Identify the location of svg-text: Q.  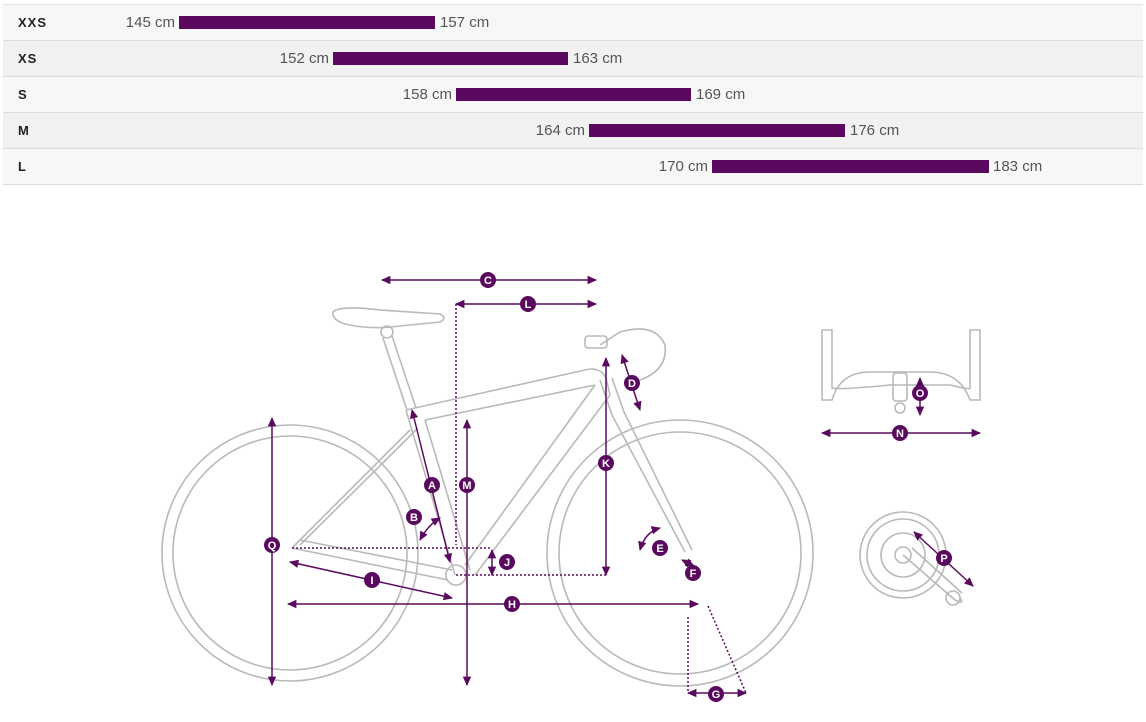
(272, 546).